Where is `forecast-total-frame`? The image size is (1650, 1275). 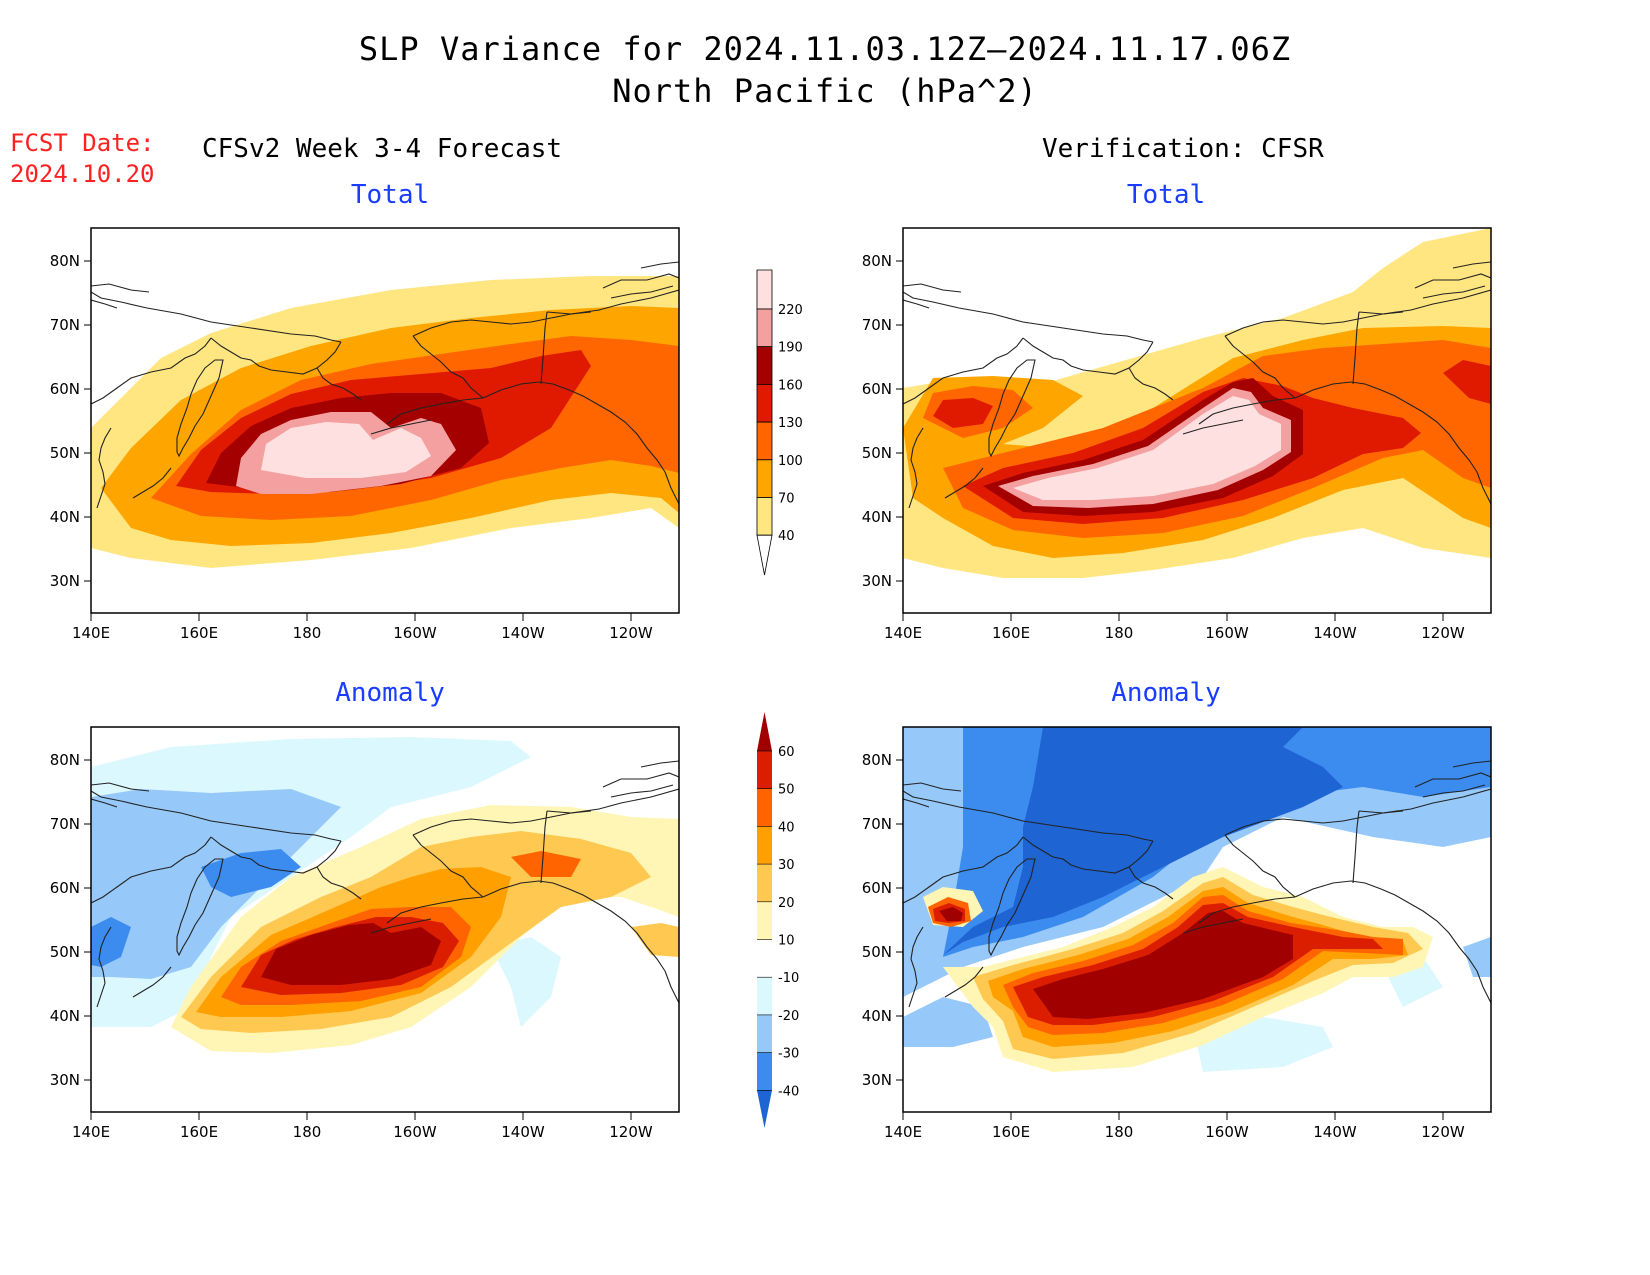 forecast-total-frame is located at coordinates (385, 420).